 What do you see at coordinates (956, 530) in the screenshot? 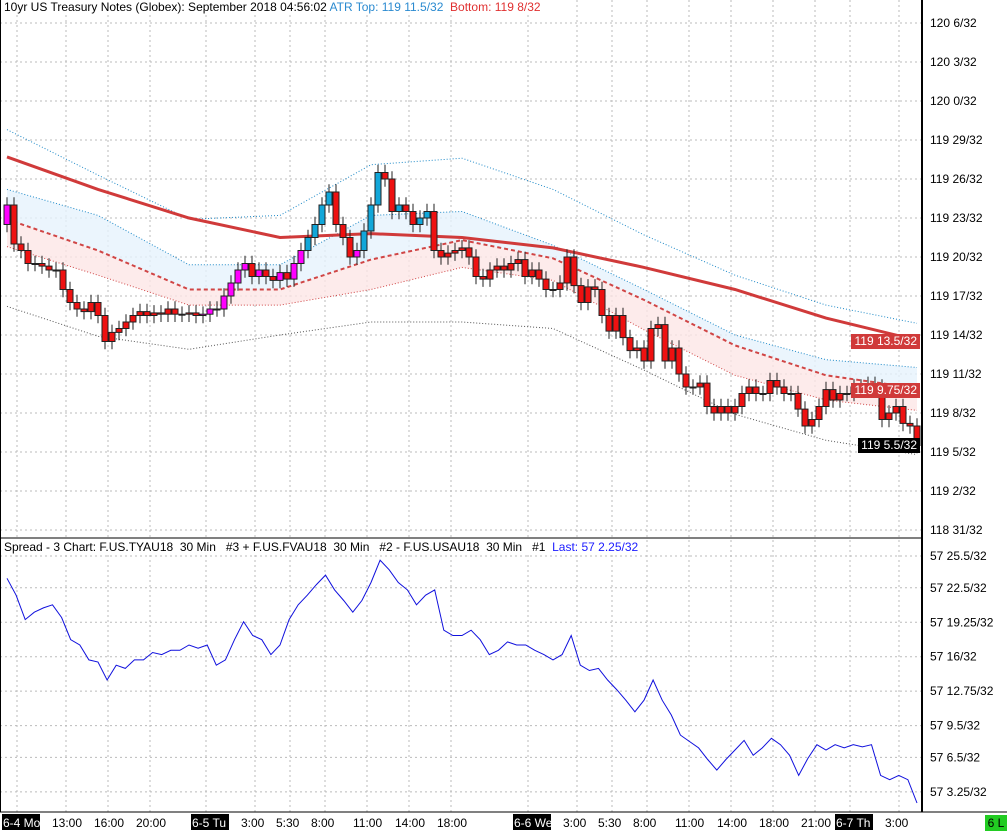
I see `price-axis-label: 118 31/32` at bounding box center [956, 530].